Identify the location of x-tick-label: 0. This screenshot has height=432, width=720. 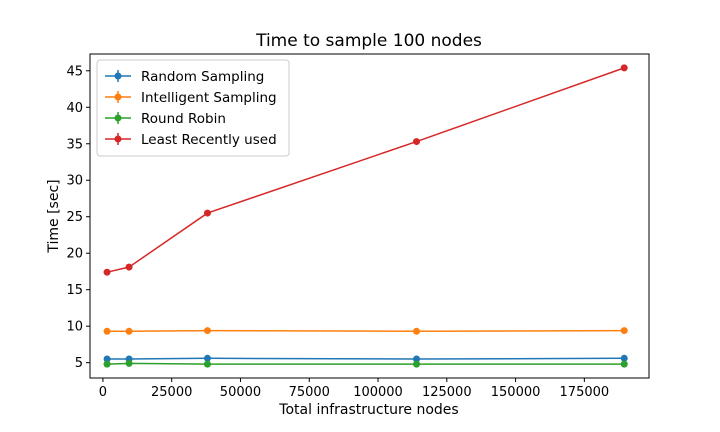
(103, 392).